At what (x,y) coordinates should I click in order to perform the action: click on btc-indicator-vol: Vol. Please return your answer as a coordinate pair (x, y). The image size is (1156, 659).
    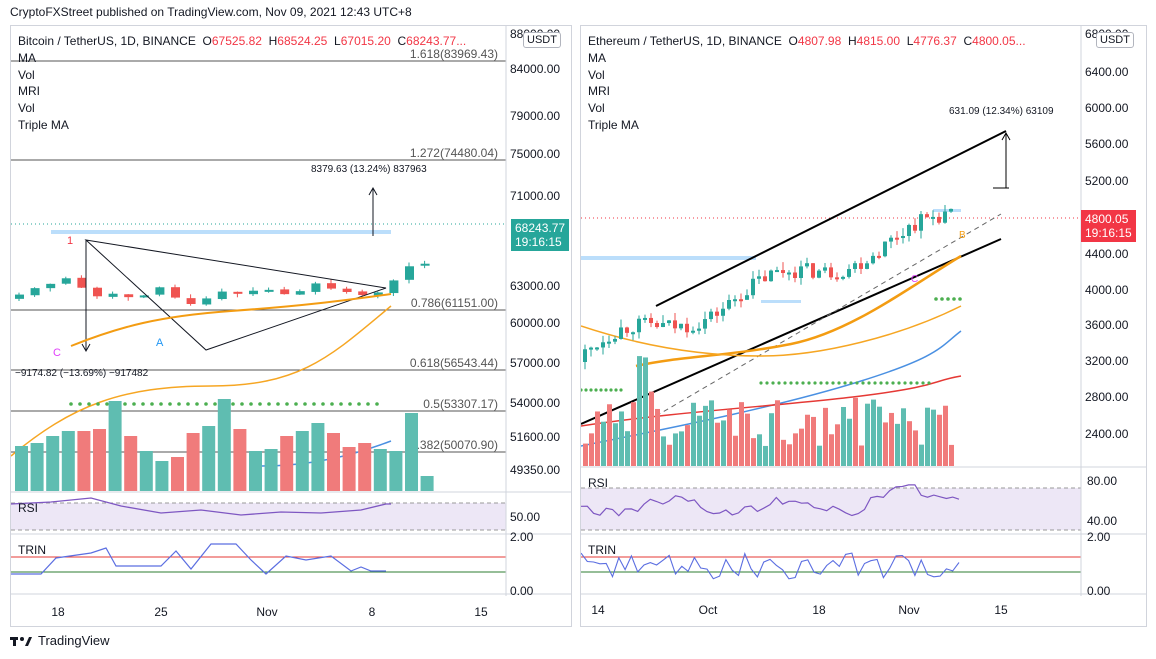
    Looking at the image, I should click on (26, 74).